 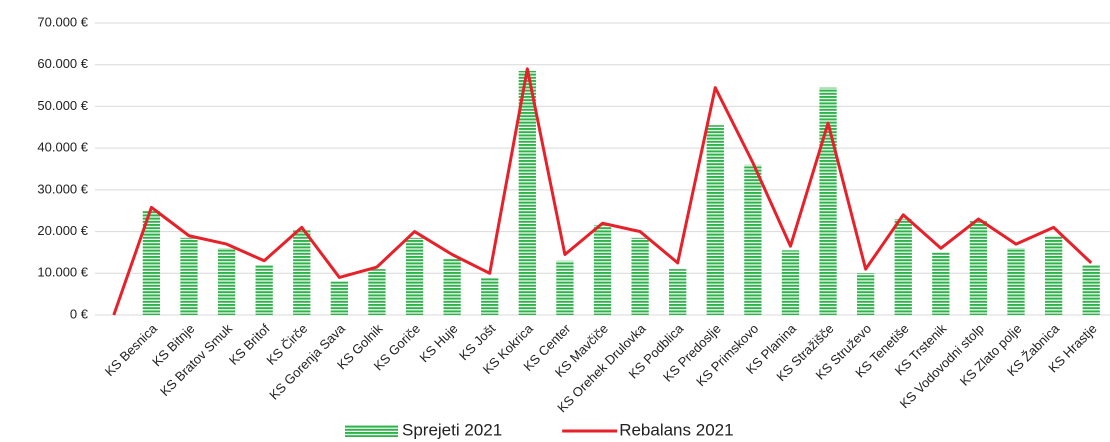 I want to click on y-tick-label: 0 €, so click(x=79, y=313).